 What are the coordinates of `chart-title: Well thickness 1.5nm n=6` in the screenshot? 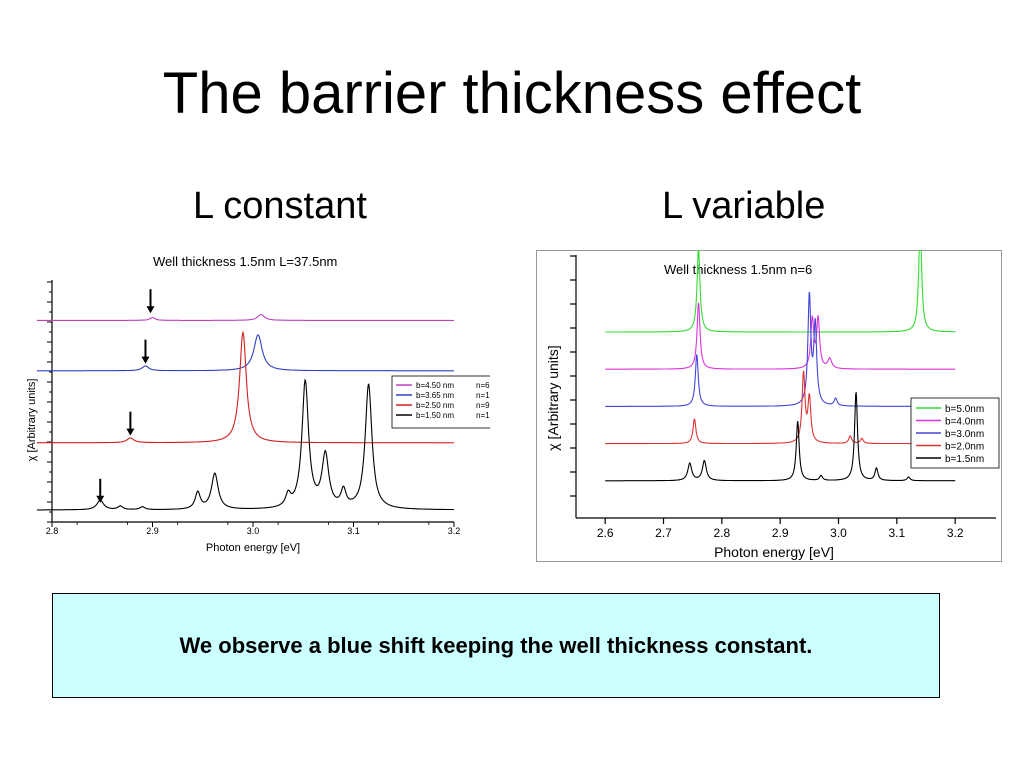 It's located at (738, 269).